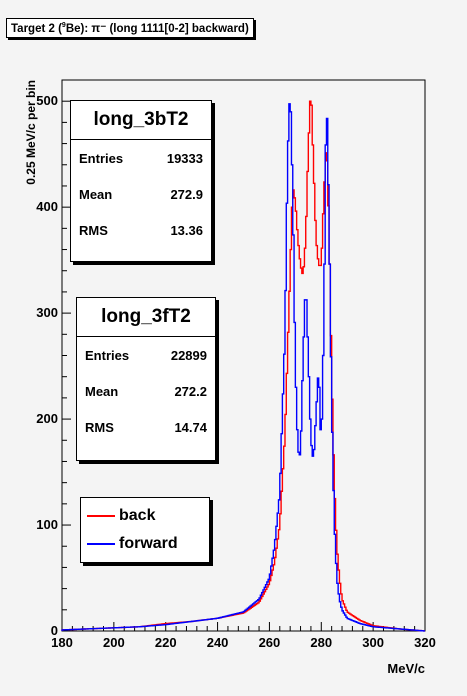 This screenshot has height=696, width=467. Describe the element at coordinates (190, 391) in the screenshot. I see `stats-value: 272.2` at that location.